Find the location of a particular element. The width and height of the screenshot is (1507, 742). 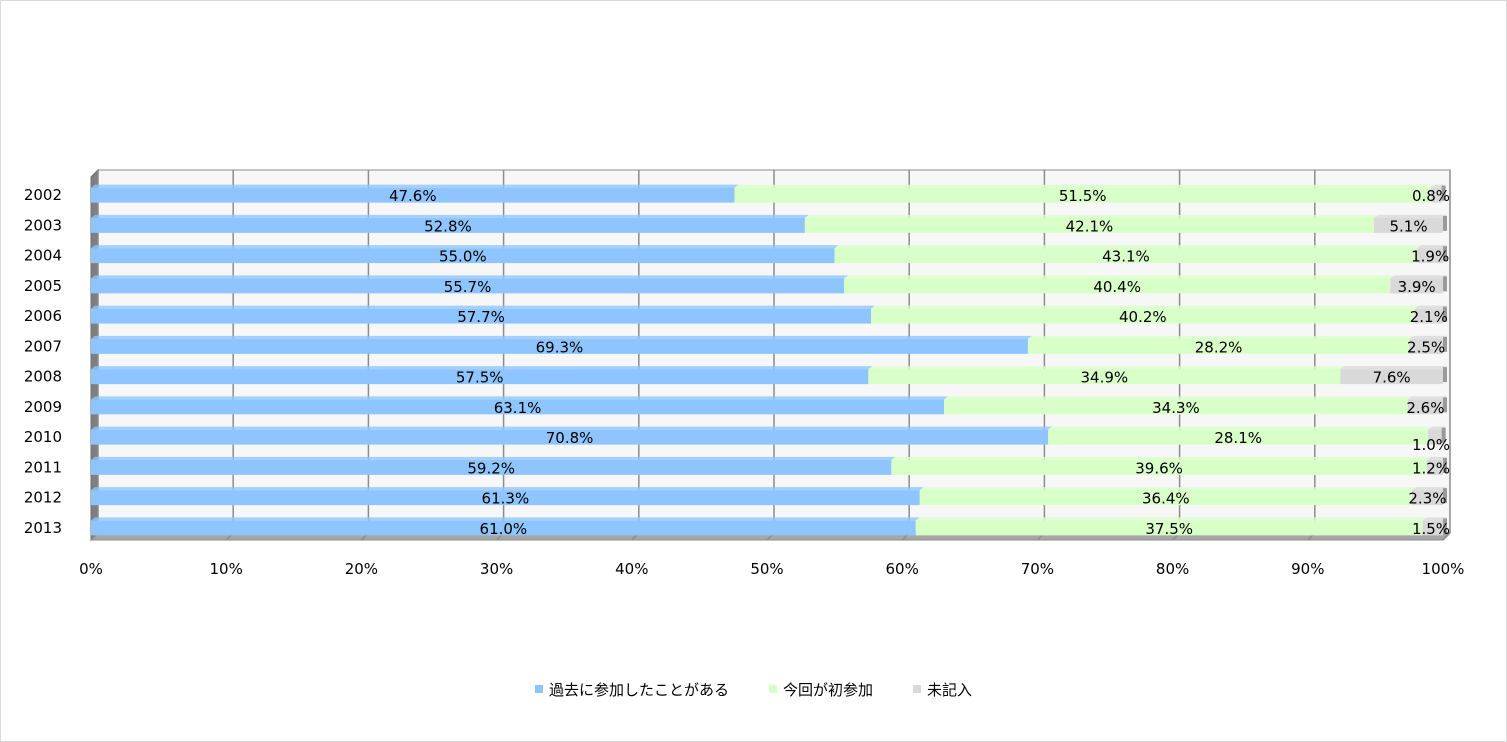

x-tick-label: 90% is located at coordinates (1307, 569).